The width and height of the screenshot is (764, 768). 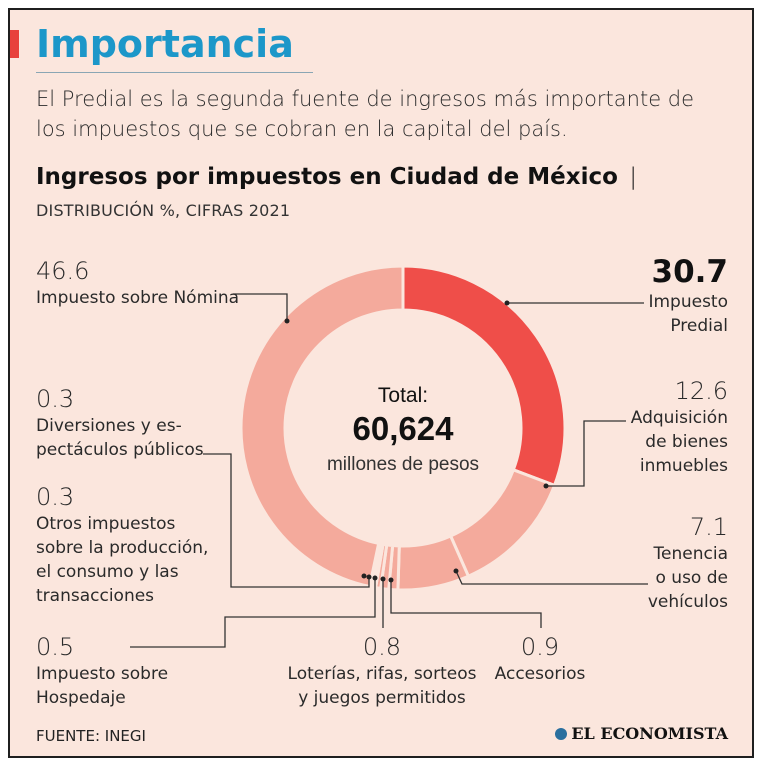 I want to click on leader-nomina, so click(x=260, y=307).